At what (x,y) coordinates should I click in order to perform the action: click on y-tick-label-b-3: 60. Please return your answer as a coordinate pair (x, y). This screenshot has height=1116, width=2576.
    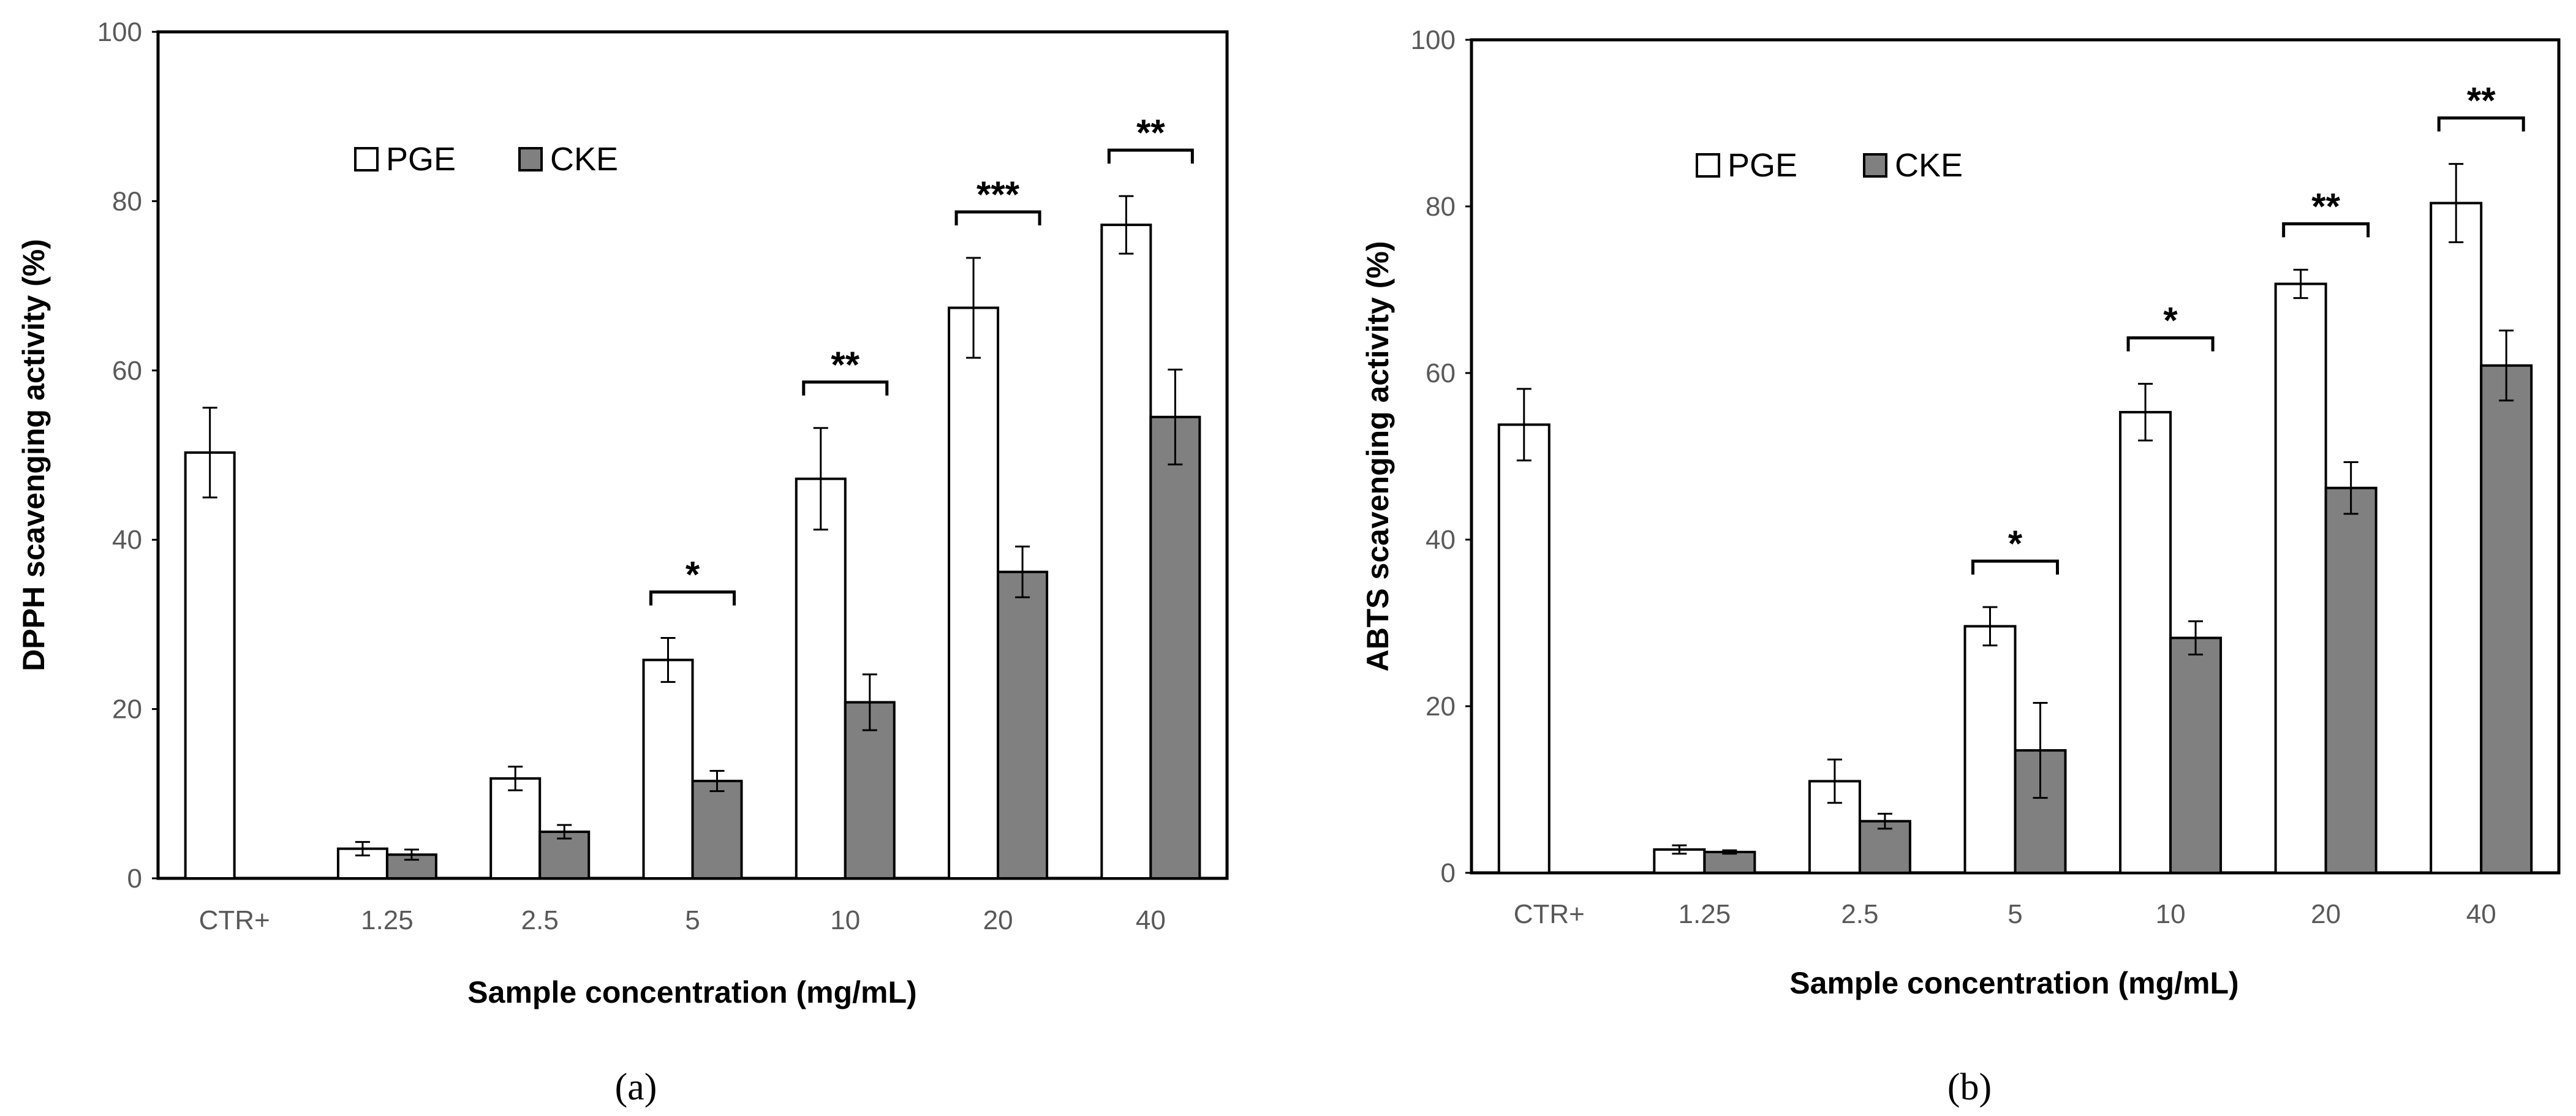
    Looking at the image, I should click on (1441, 373).